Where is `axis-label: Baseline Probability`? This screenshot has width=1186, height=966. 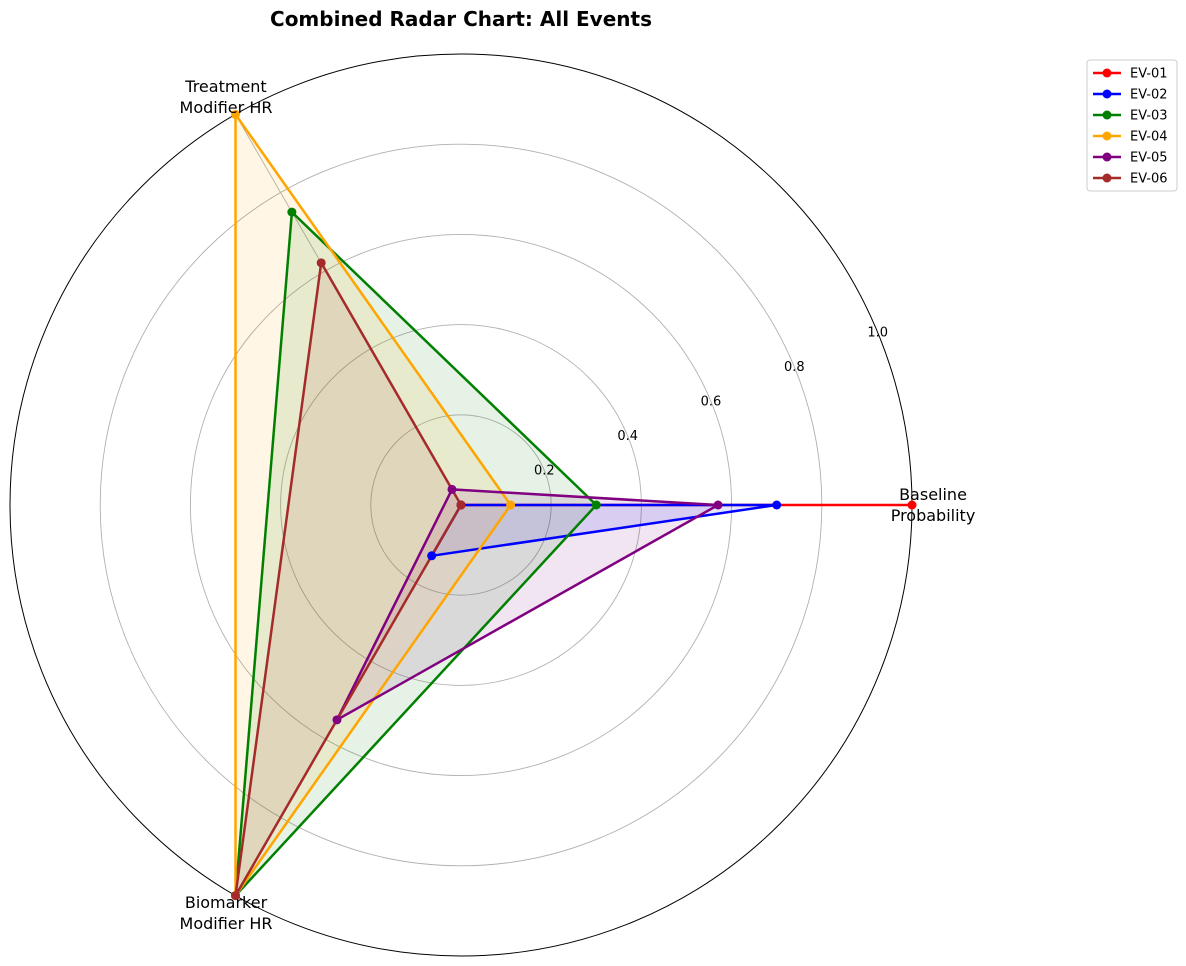
axis-label: Baseline Probability is located at coordinates (933, 505).